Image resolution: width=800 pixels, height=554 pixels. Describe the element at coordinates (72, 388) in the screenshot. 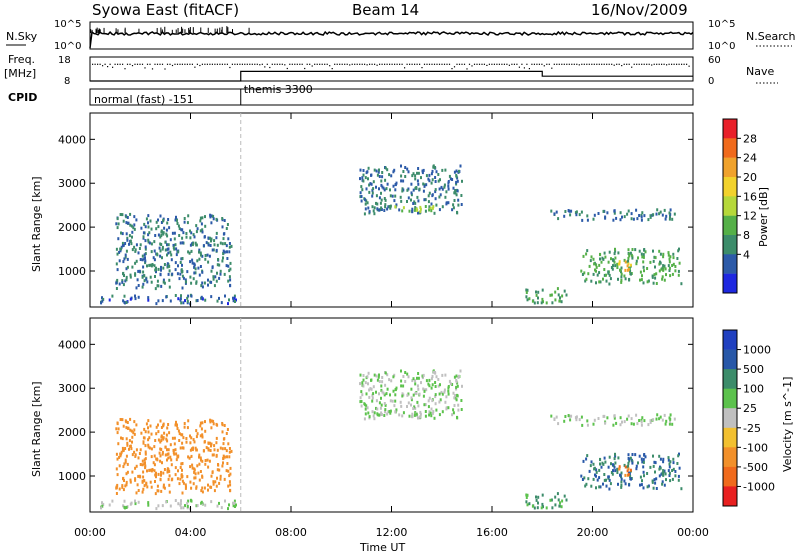

I see `y-tick-label: 3000` at that location.